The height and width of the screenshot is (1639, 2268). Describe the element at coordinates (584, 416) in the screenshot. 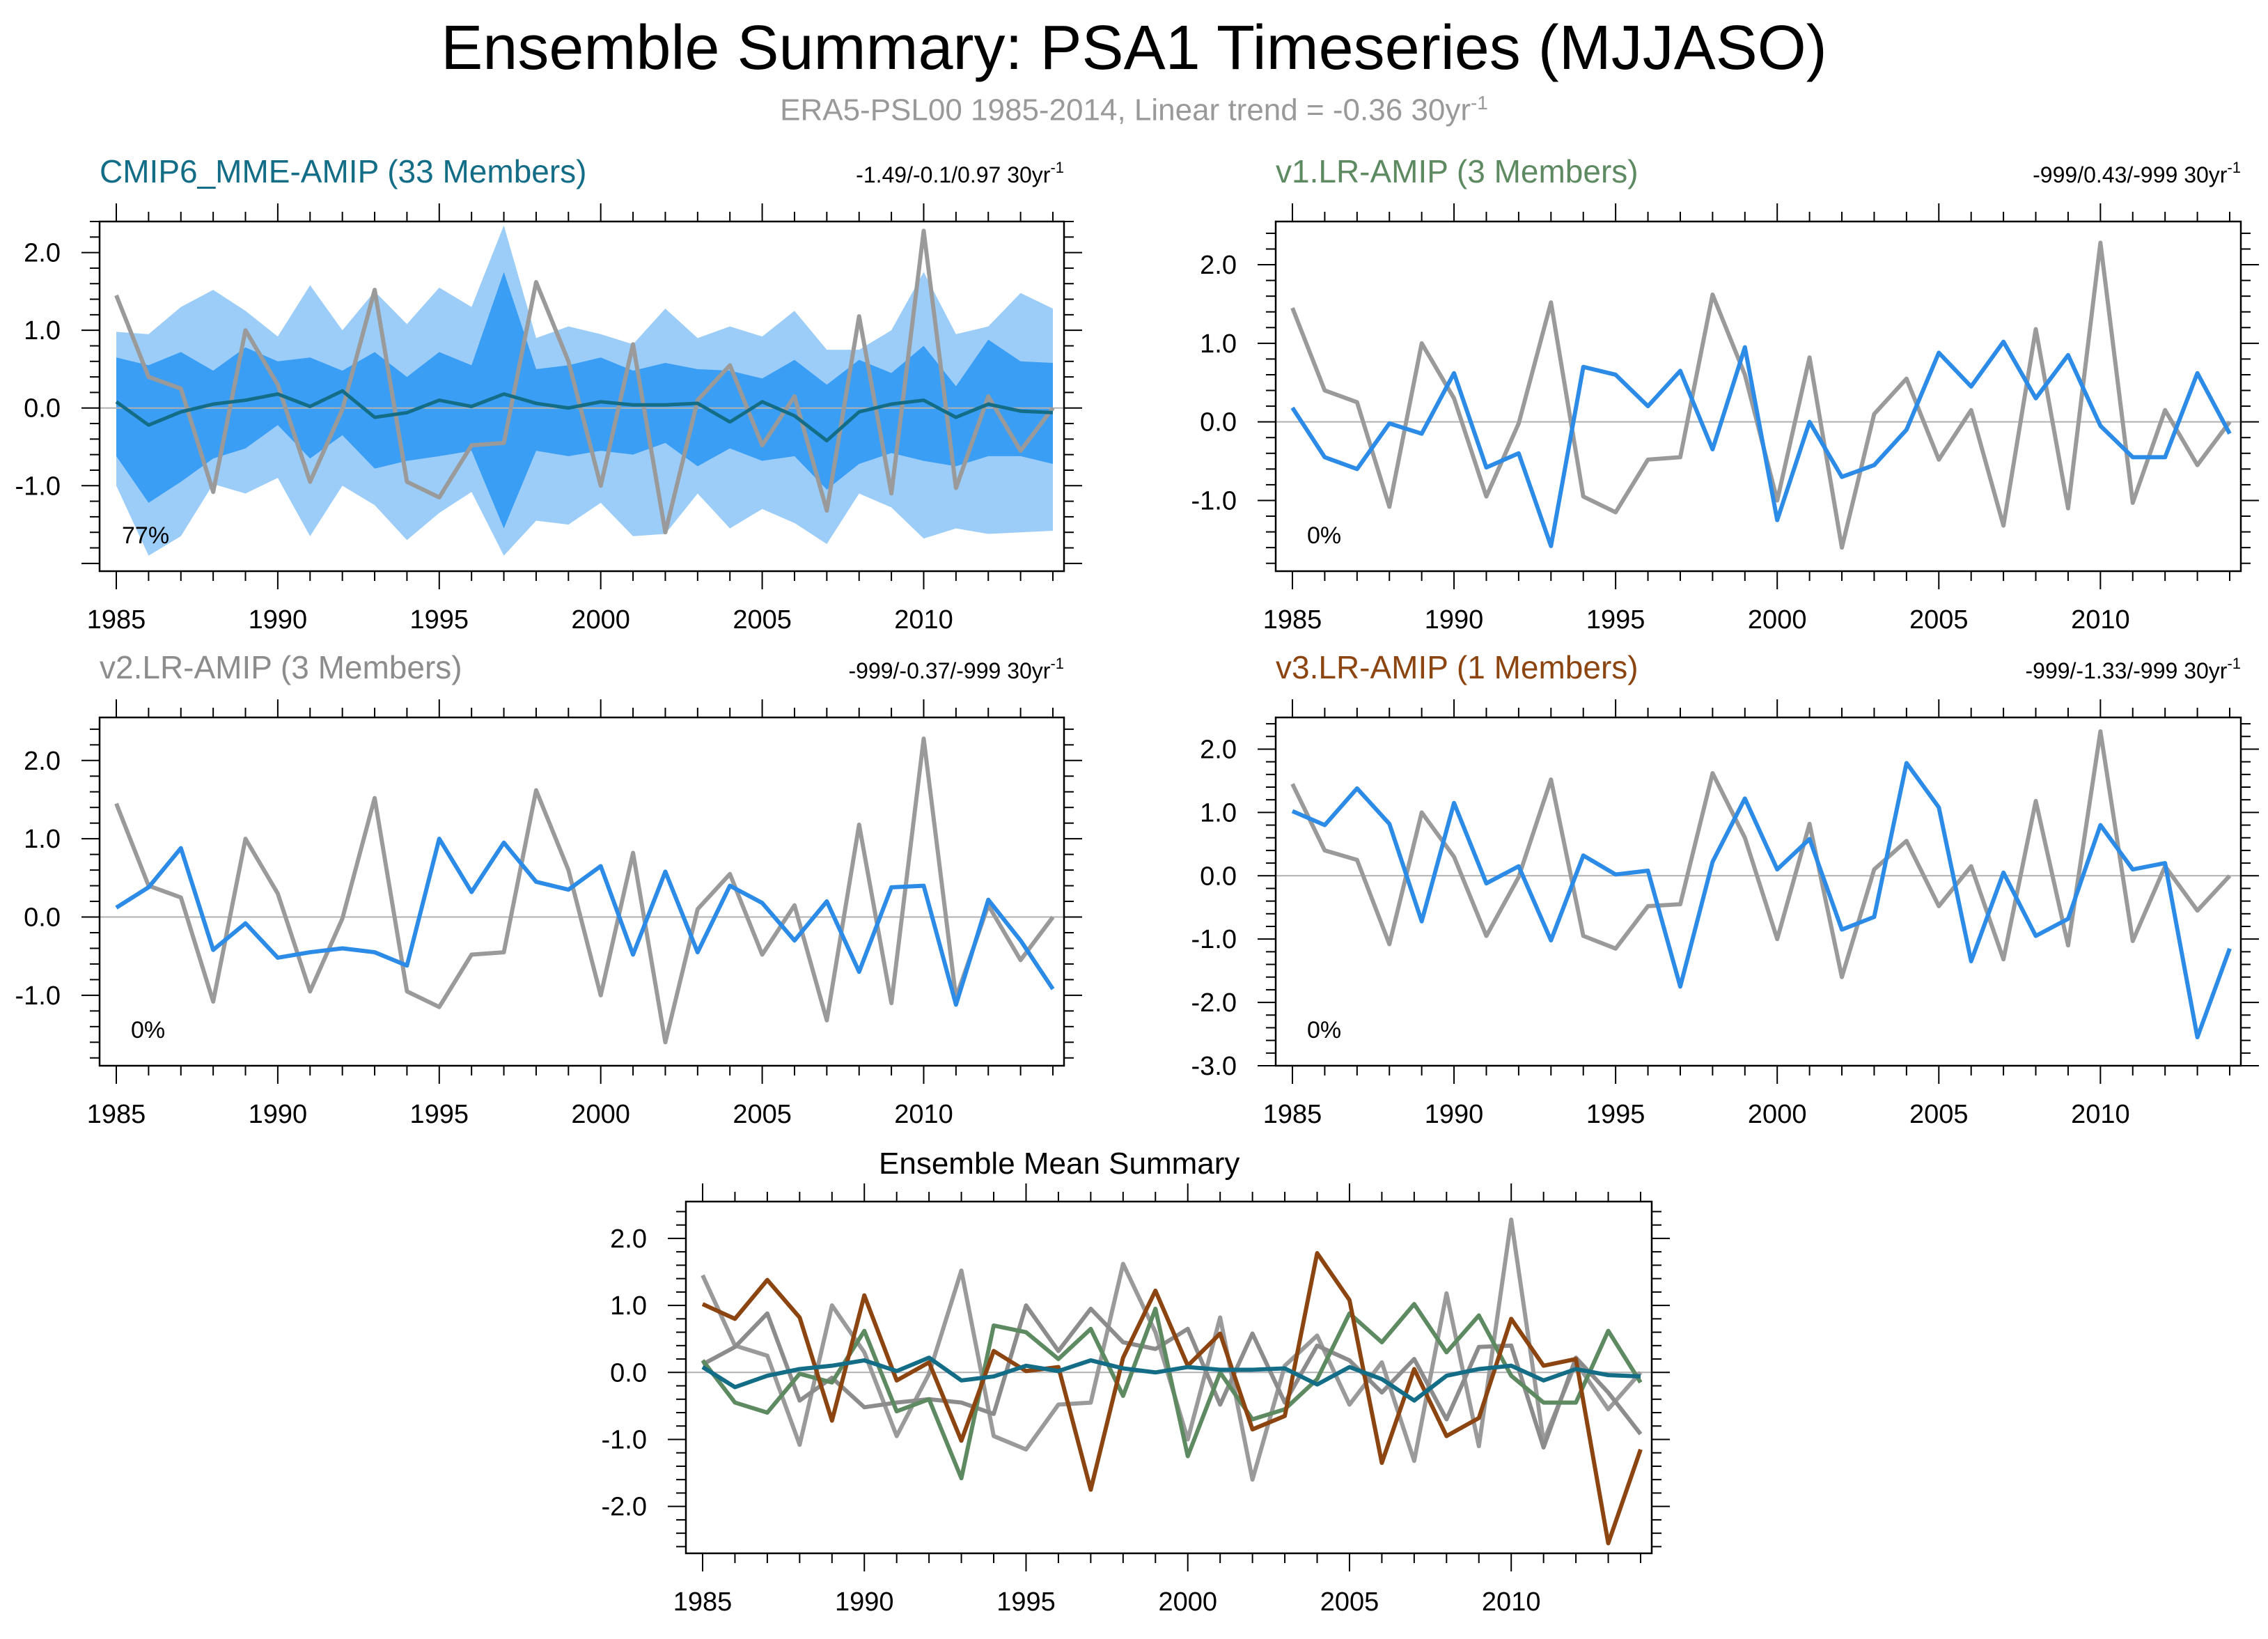

I see `ensemble-mean-line` at that location.